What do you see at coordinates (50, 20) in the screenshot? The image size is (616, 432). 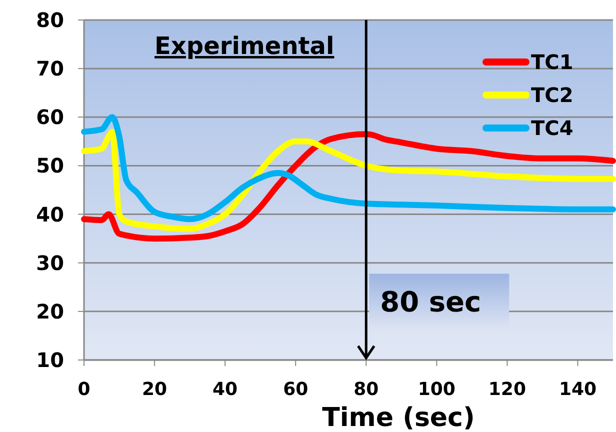 I see `y-tick-label: 80` at bounding box center [50, 20].